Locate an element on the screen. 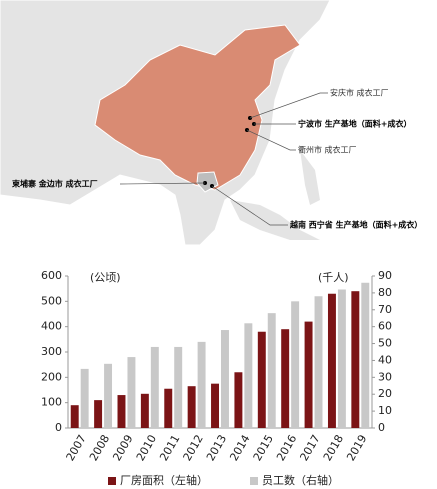  y2-tick-label: 70 is located at coordinates (385, 309).